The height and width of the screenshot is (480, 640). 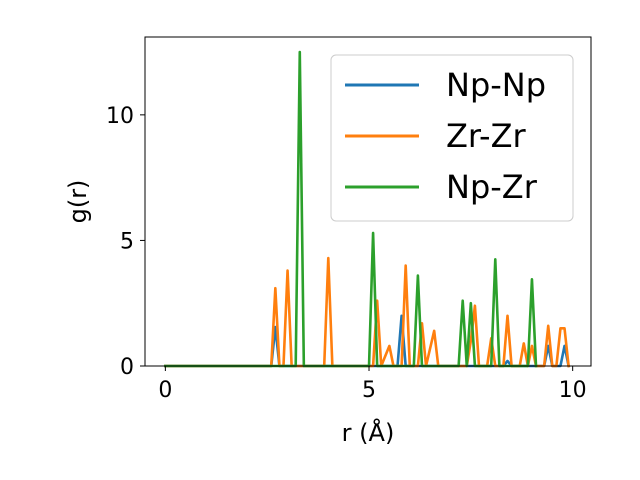 I want to click on y-tick-label: 5, so click(x=127, y=241).